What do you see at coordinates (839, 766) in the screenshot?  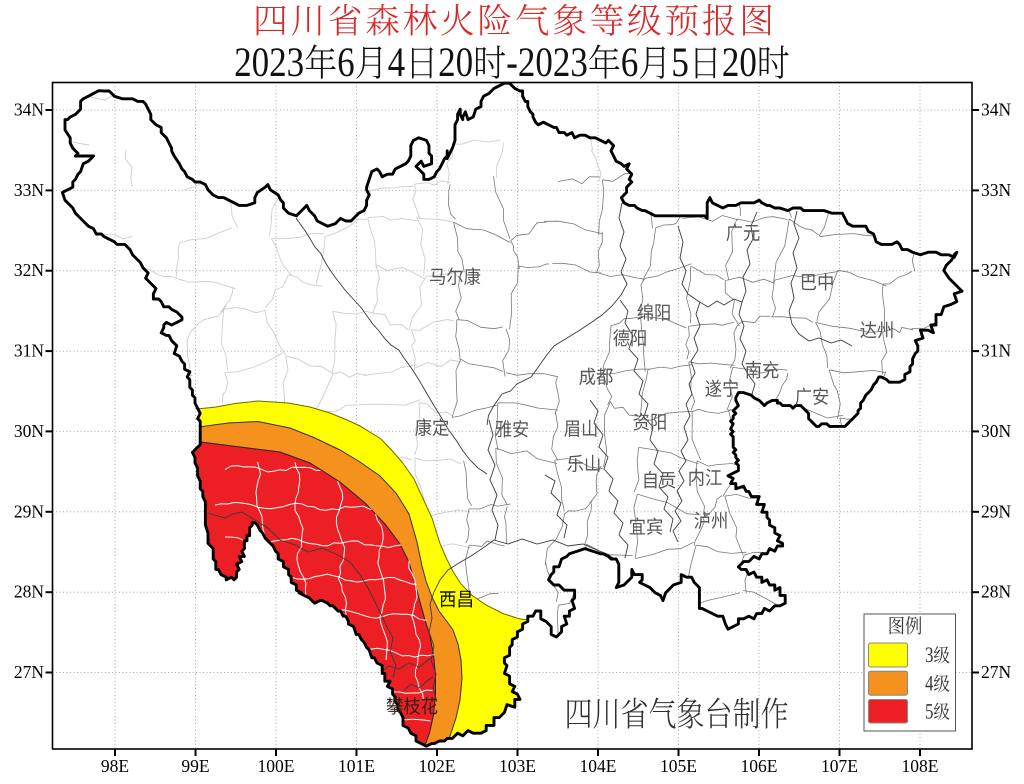 I see `svg-text: 107E` at bounding box center [839, 766].